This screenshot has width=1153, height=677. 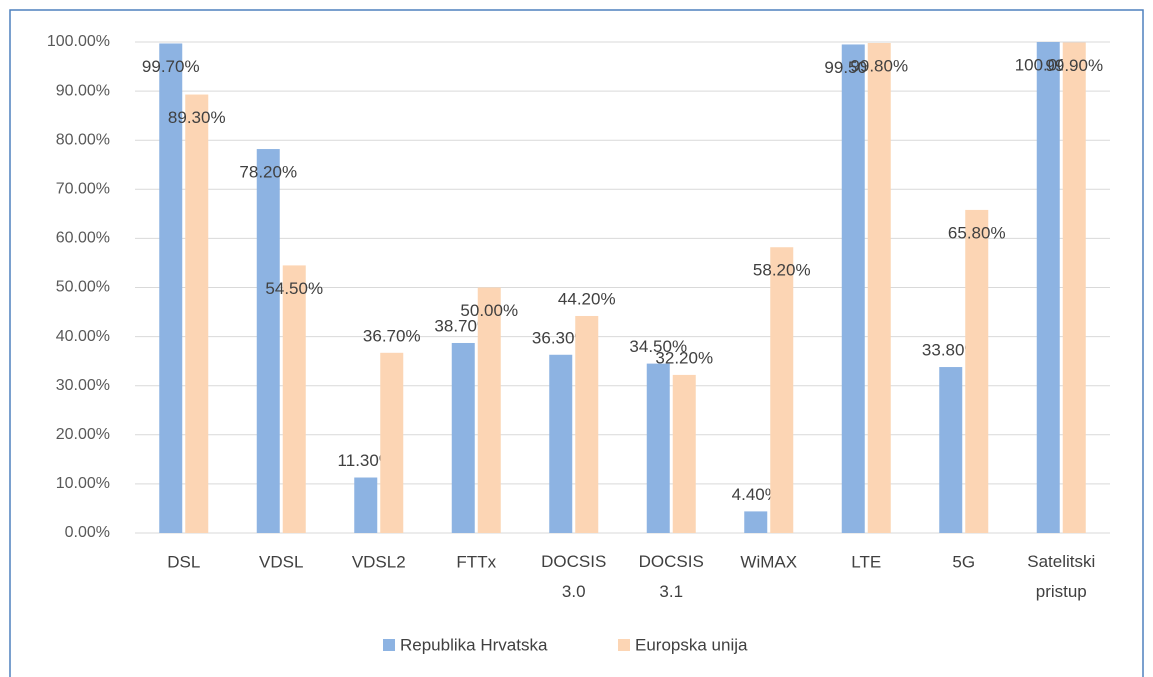 I want to click on y-tick-label: 100.00%, so click(x=78, y=41).